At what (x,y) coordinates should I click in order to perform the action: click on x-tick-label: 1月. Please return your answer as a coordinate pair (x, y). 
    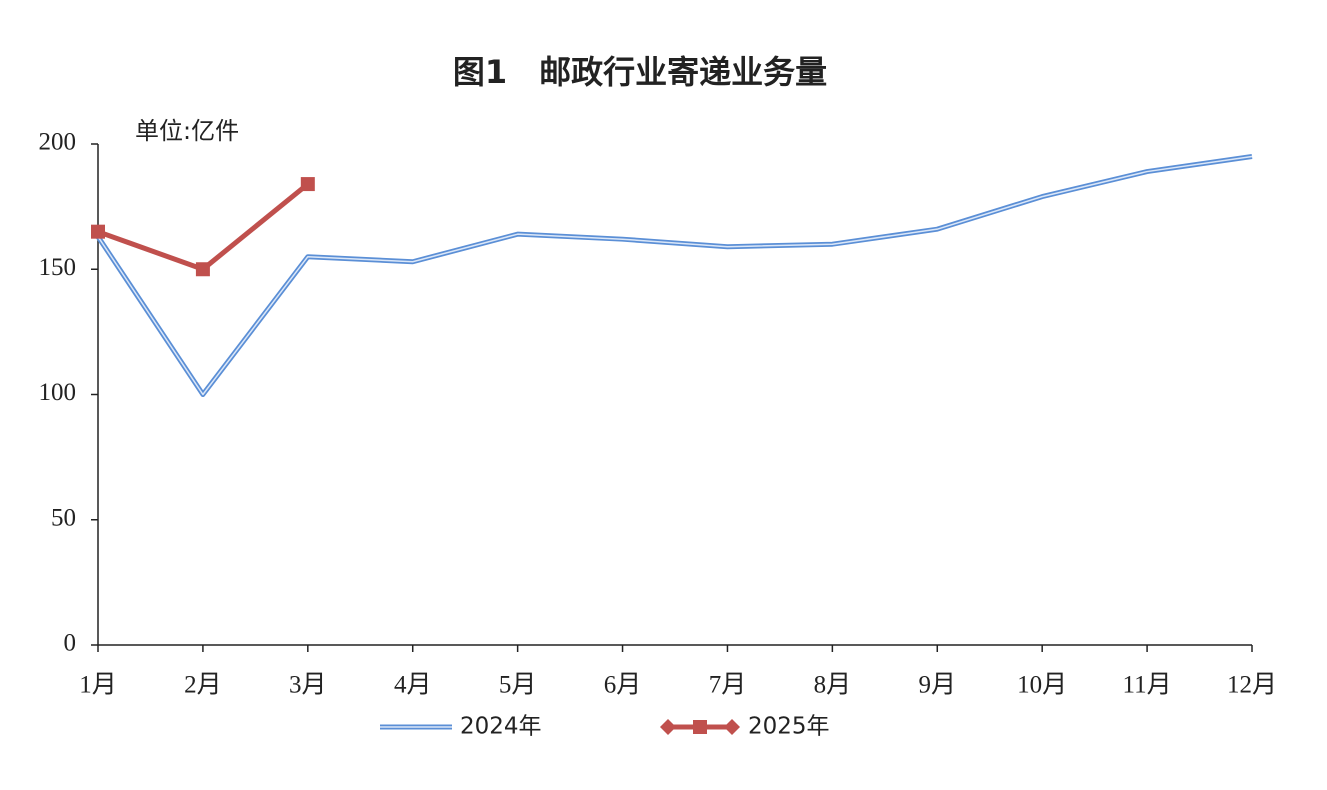
    Looking at the image, I should click on (98, 685).